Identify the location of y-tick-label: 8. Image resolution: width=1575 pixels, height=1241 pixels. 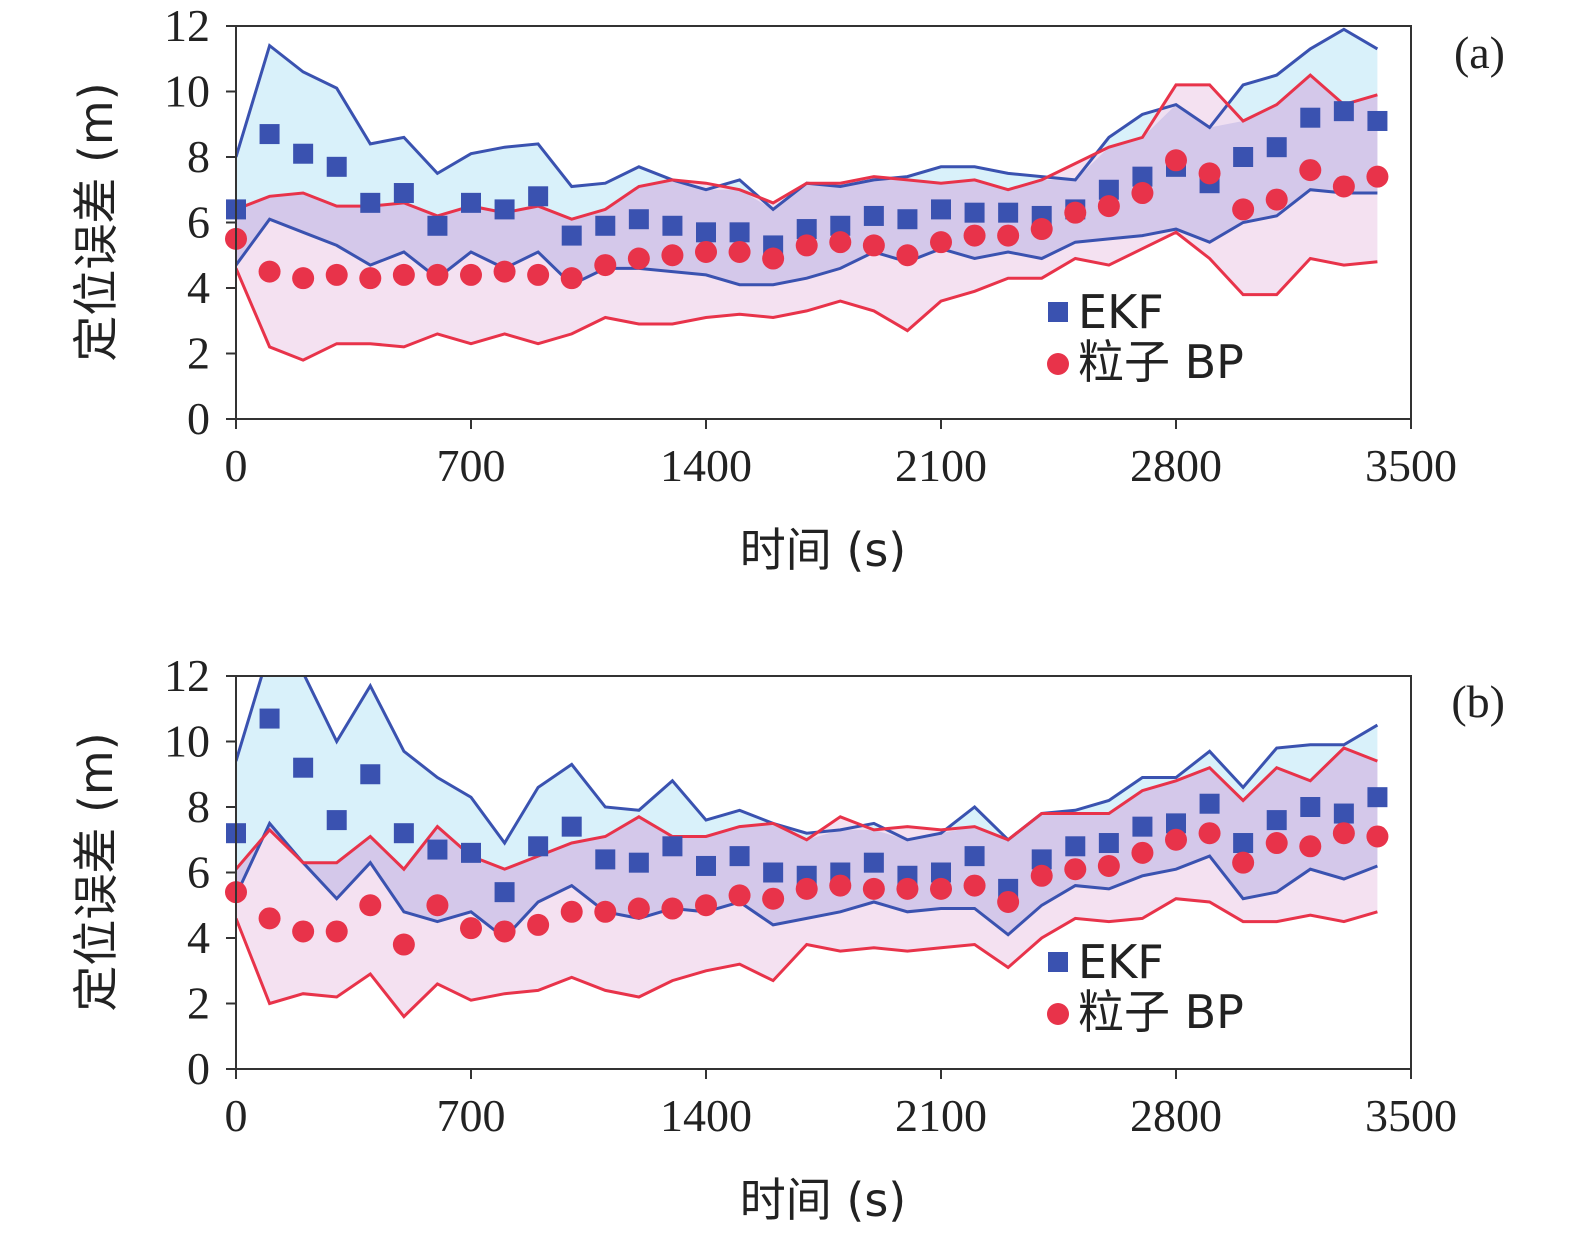
(198, 806).